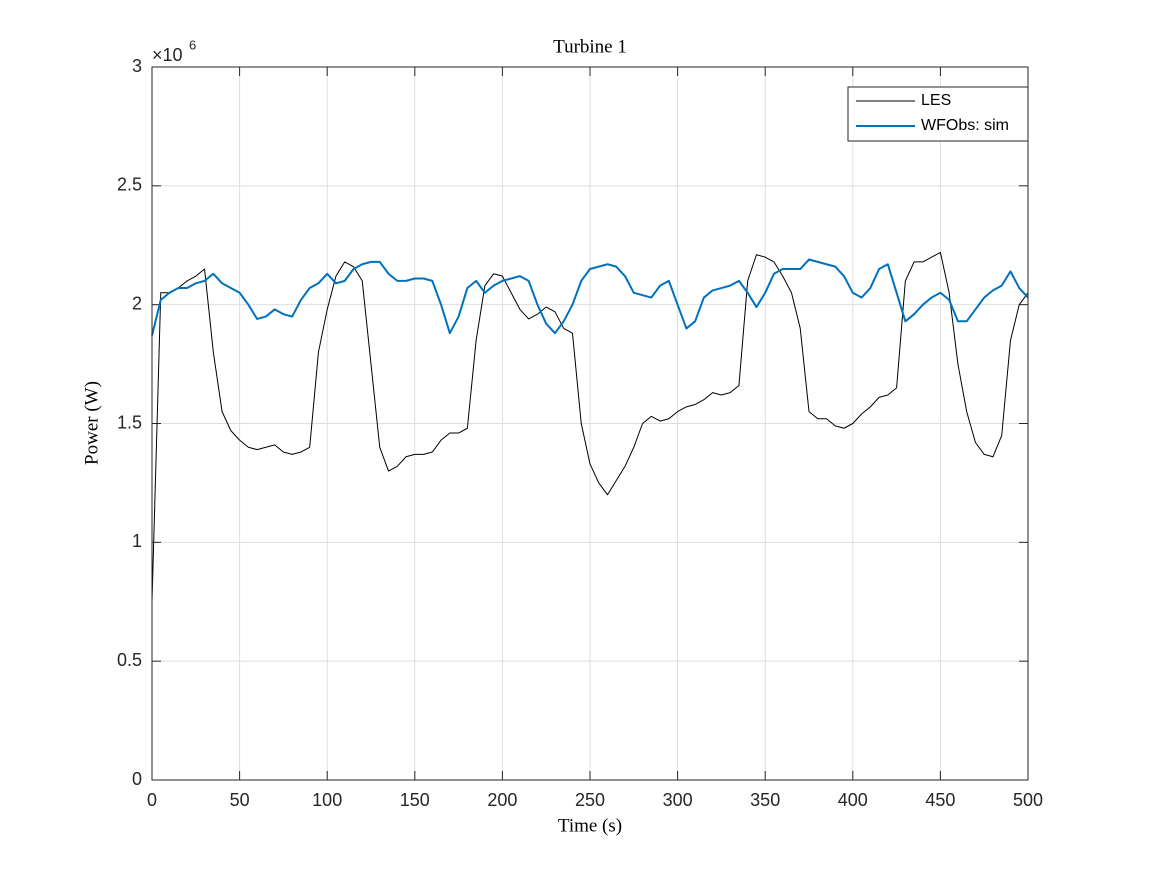 Image resolution: width=1167 pixels, height=875 pixels. Describe the element at coordinates (965, 125) in the screenshot. I see `legend-label: WFObs: sim` at that location.